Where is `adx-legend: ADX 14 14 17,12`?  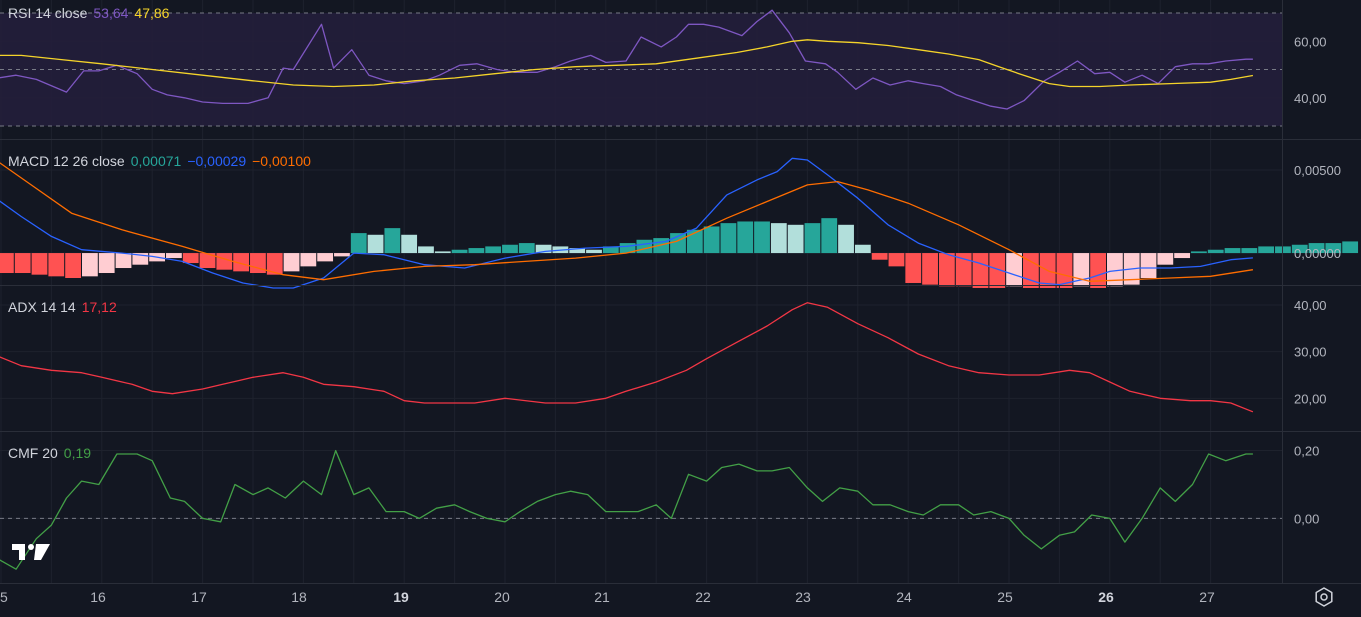 adx-legend: ADX 14 14 17,12 is located at coordinates (65, 307).